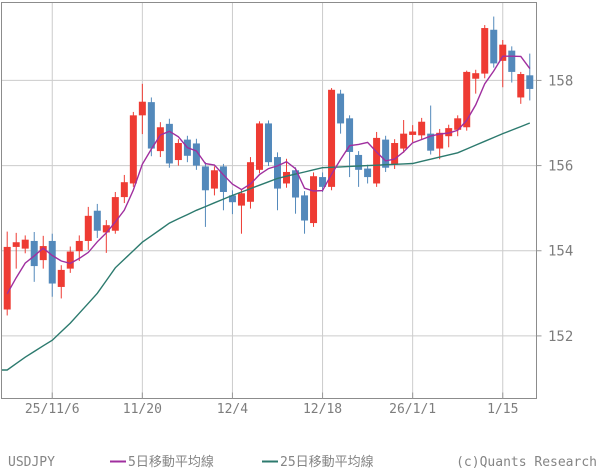  Describe the element at coordinates (171, 462) in the screenshot. I see `ma5-legend-label: 5日移動平均線` at that location.